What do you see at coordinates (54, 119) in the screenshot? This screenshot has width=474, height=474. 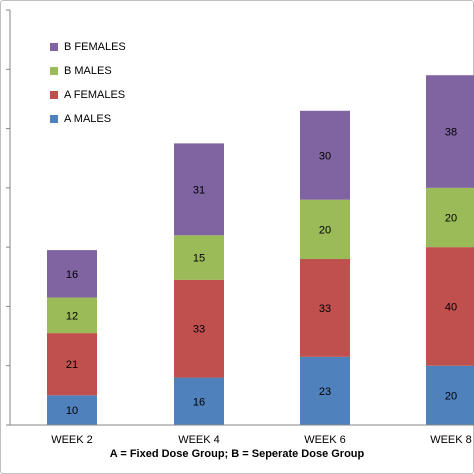 I see `legend-swatch-a-males` at bounding box center [54, 119].